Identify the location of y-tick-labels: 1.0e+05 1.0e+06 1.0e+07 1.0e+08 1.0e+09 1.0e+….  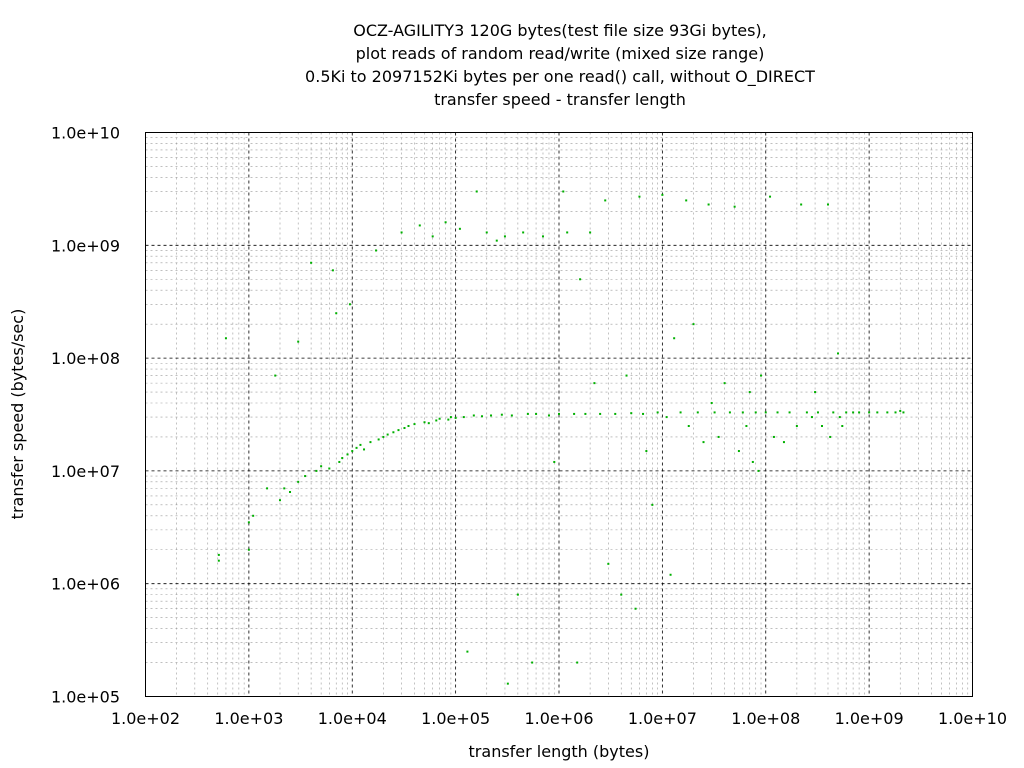
(85, 415).